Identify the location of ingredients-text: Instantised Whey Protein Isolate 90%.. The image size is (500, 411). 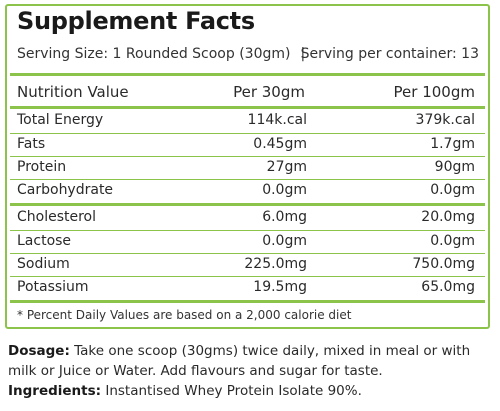
(231, 391).